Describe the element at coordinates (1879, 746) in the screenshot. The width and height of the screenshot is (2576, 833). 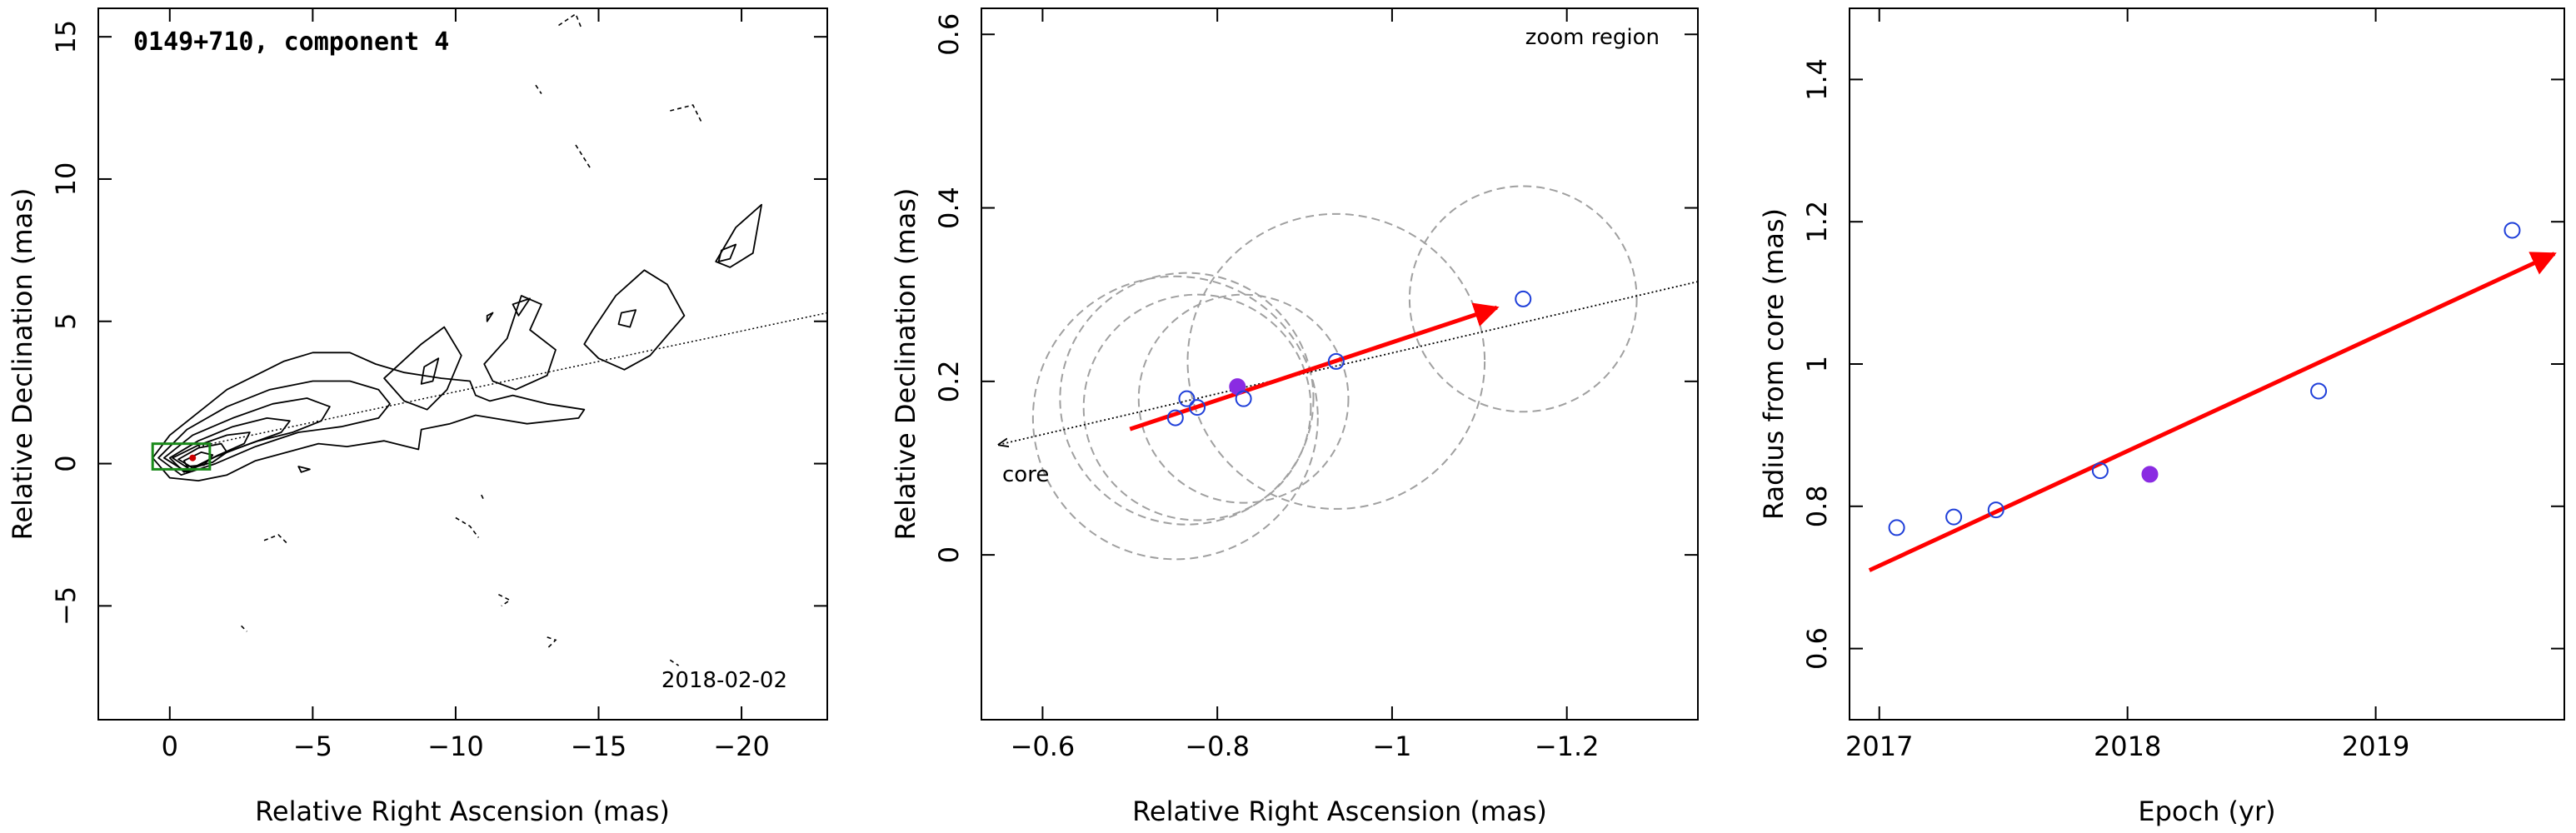
I see `x-tick-label: 2017` at that location.